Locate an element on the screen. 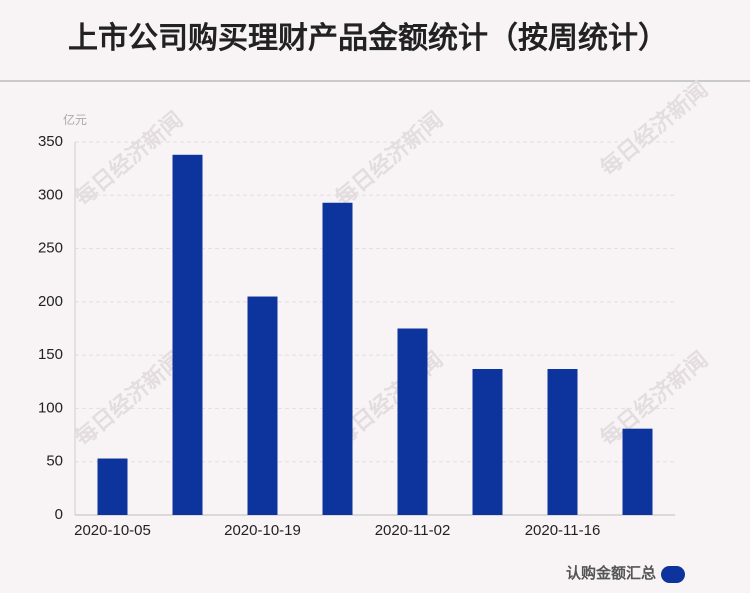 The height and width of the screenshot is (593, 750). legend-swatch is located at coordinates (673, 574).